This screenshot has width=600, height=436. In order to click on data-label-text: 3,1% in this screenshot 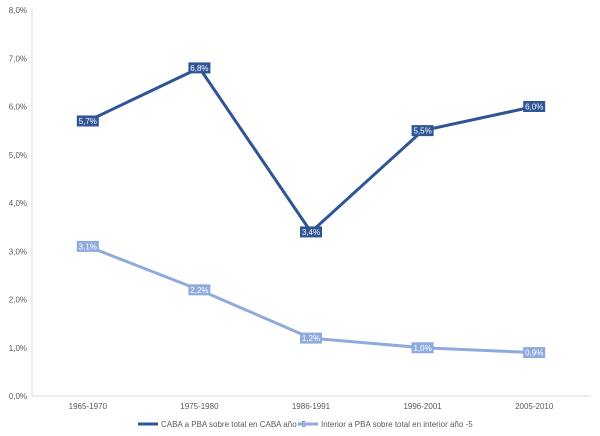, I will do `click(88, 246)`.